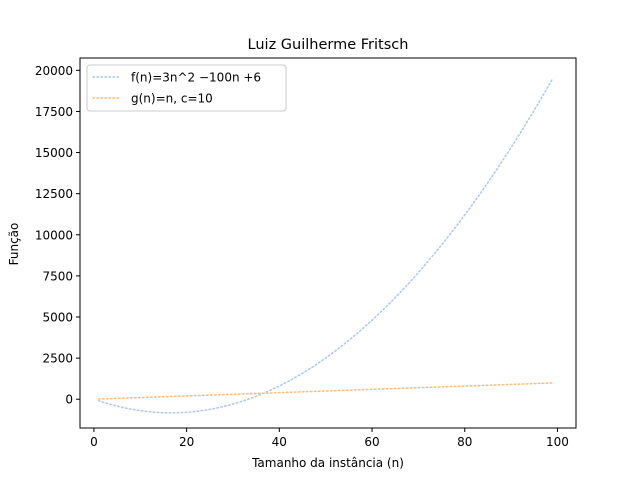 The height and width of the screenshot is (480, 640). Describe the element at coordinates (279, 442) in the screenshot. I see `x-tick-label: 40` at that location.